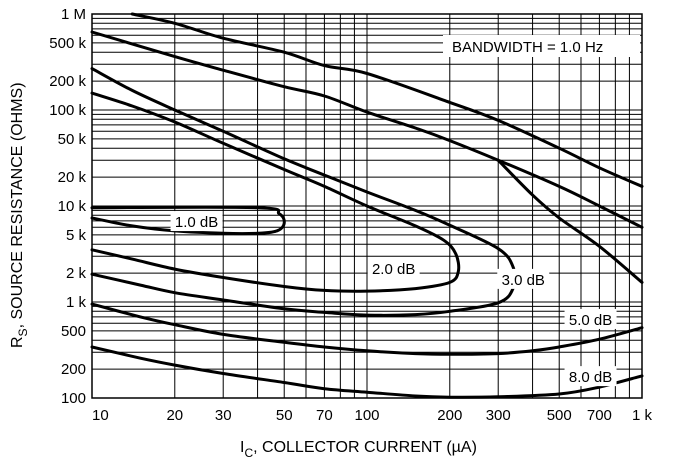 The image size is (674, 462). What do you see at coordinates (73, 331) in the screenshot?
I see `y-tick-label: 500` at bounding box center [73, 331].